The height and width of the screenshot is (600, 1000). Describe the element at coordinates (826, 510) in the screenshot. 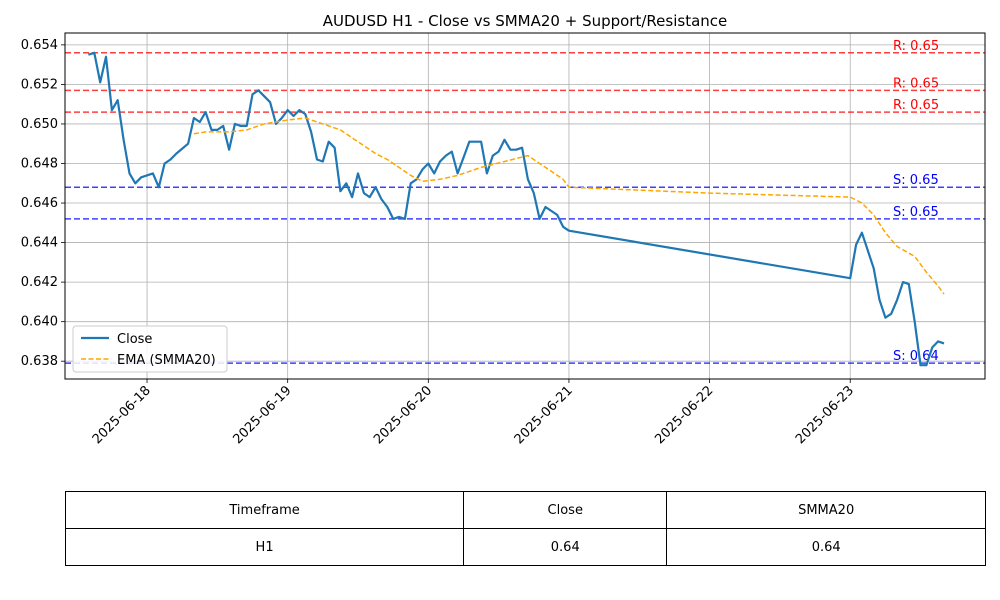

I see `table-header-smma20: SMMA20` at that location.